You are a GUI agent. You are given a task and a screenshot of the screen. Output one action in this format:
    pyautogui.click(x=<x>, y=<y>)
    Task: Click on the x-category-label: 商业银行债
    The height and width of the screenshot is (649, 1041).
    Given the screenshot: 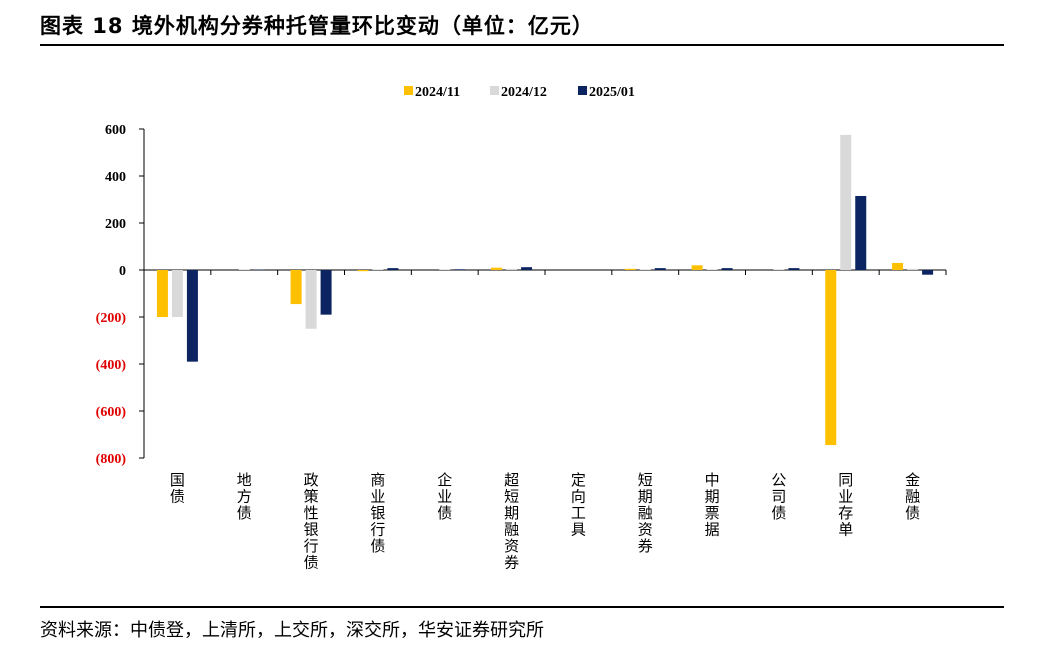 What is the action you would take?
    pyautogui.click(x=377, y=513)
    